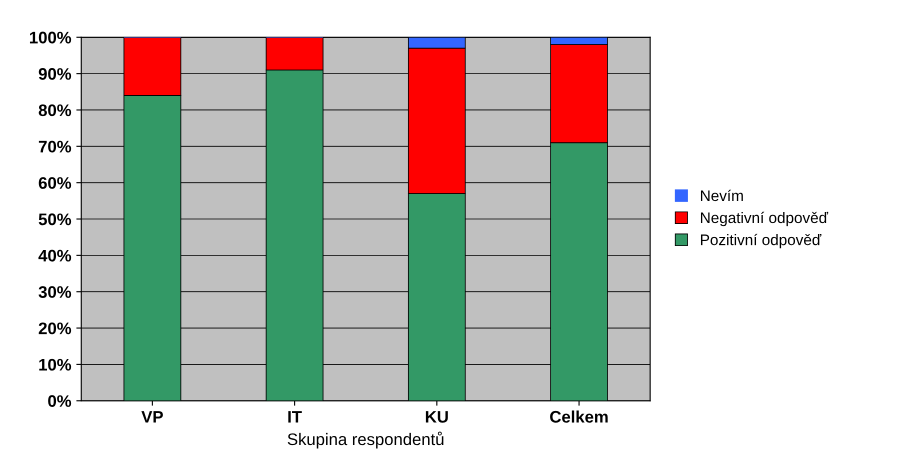 The image size is (903, 466). Describe the element at coordinates (55, 110) in the screenshot. I see `y-tick-label: 80%` at that location.